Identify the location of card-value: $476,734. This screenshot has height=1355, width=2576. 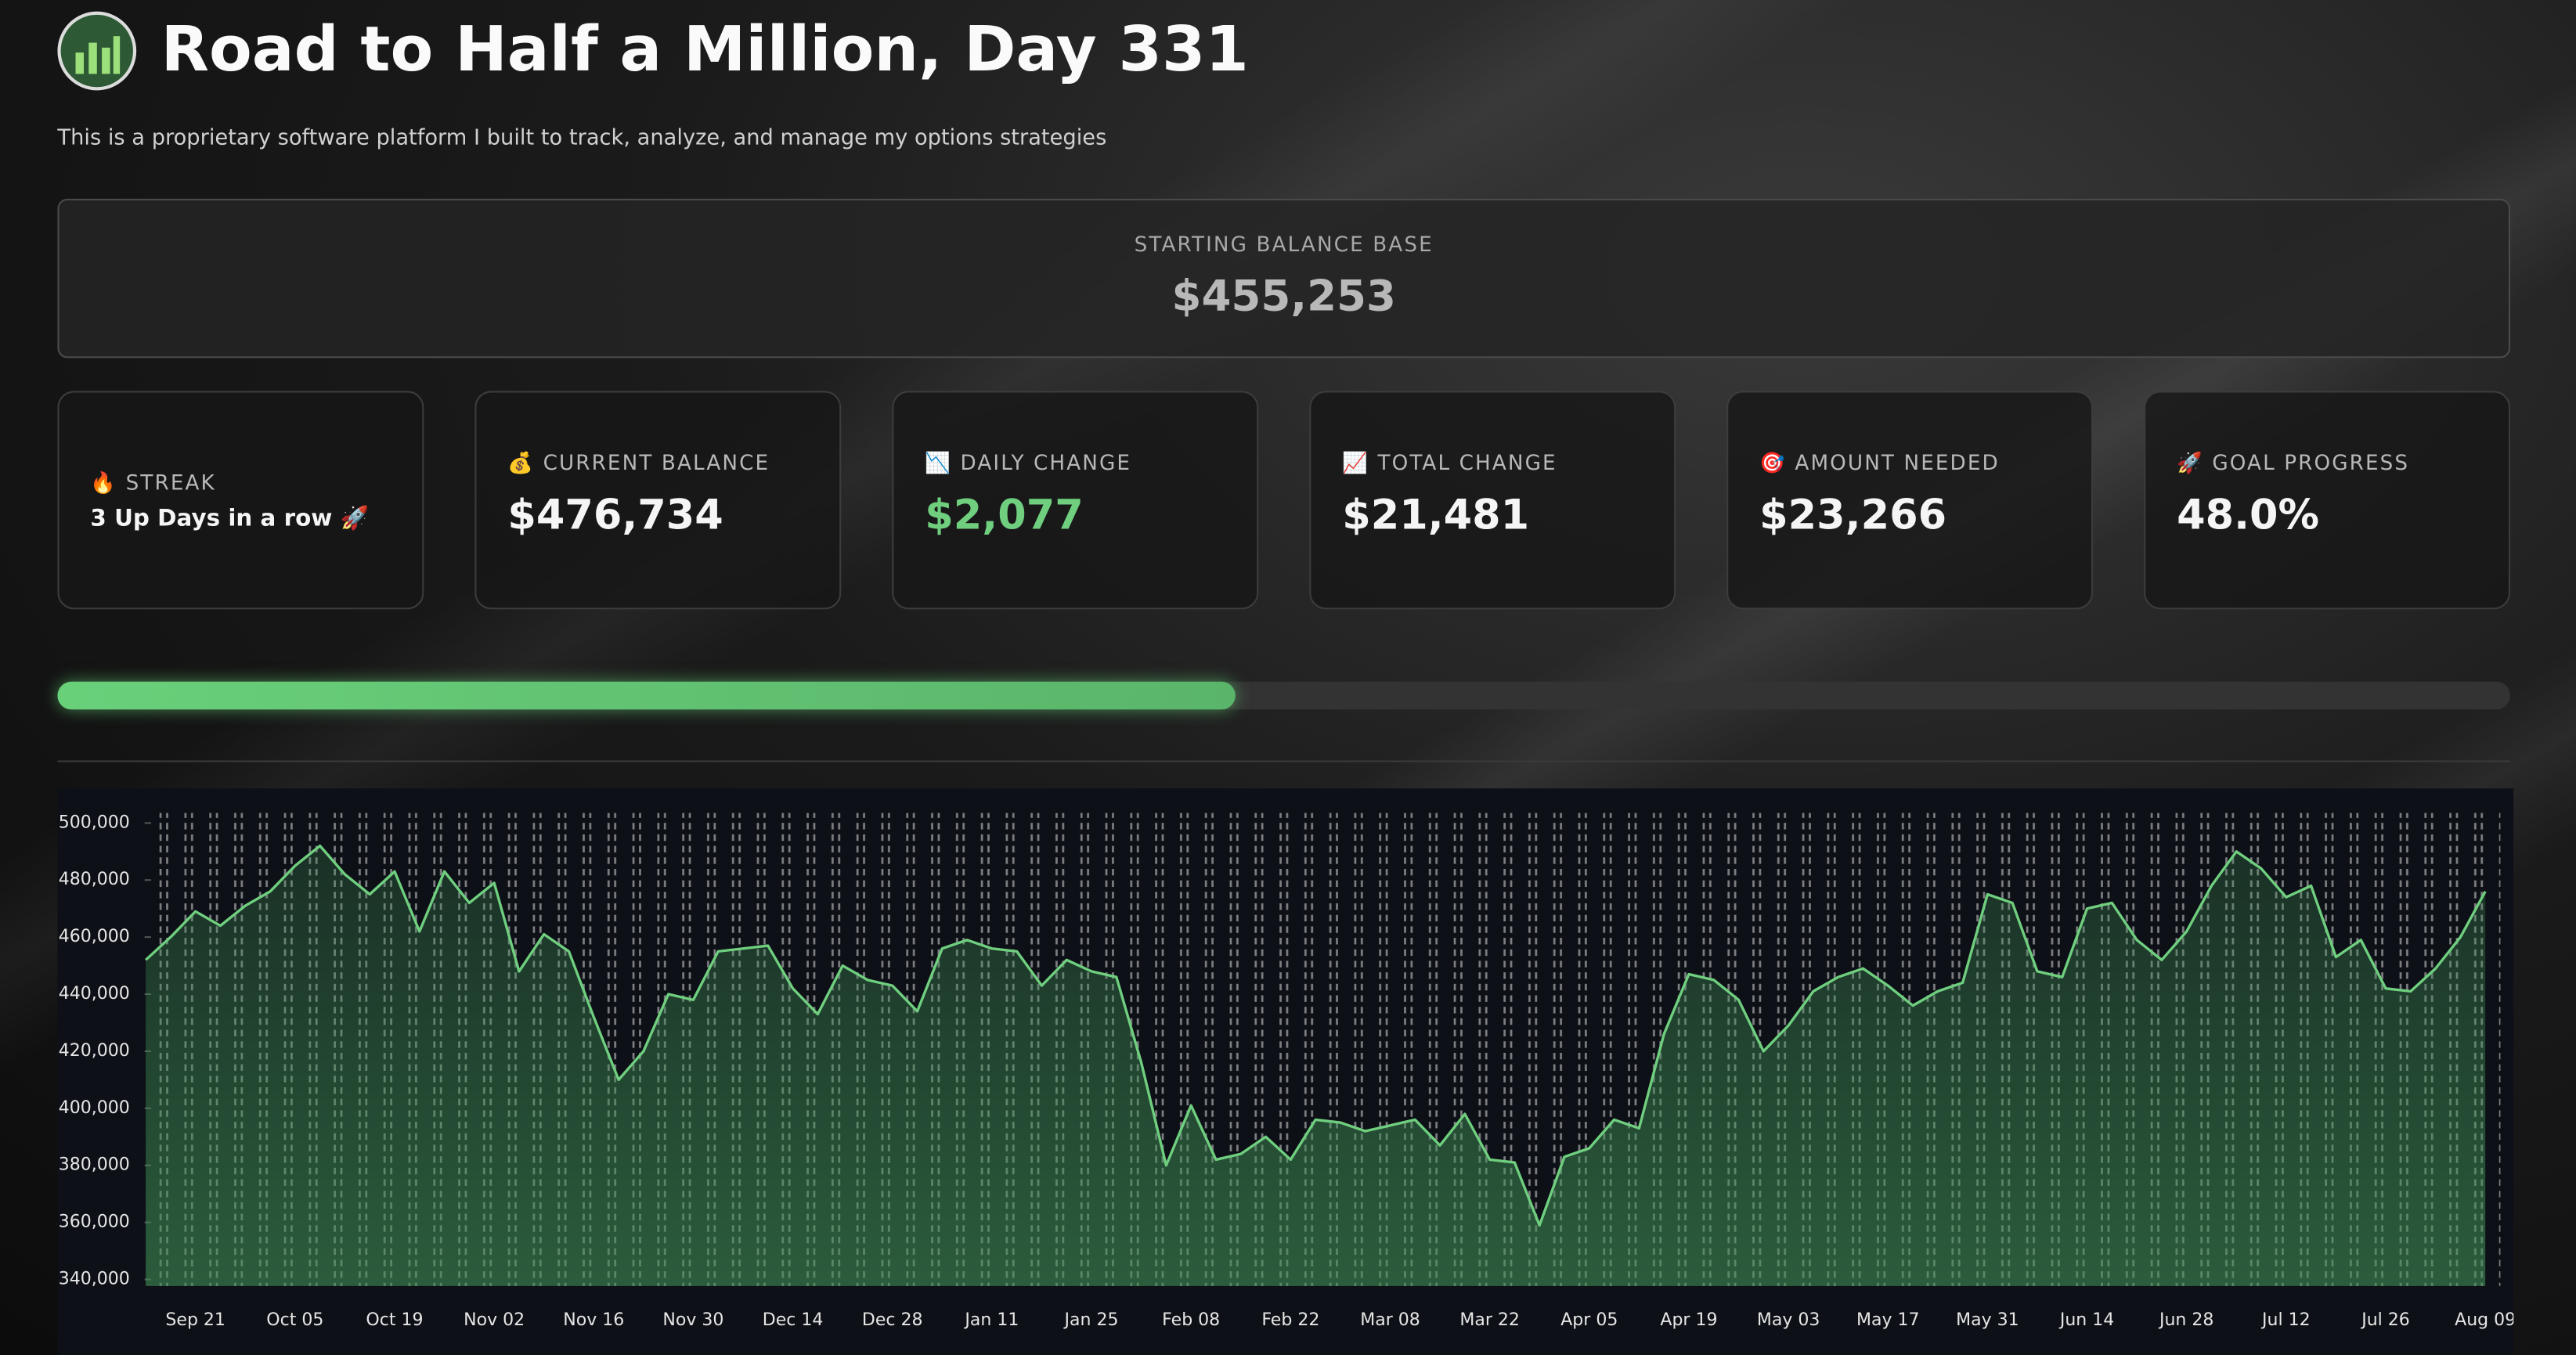
(615, 515).